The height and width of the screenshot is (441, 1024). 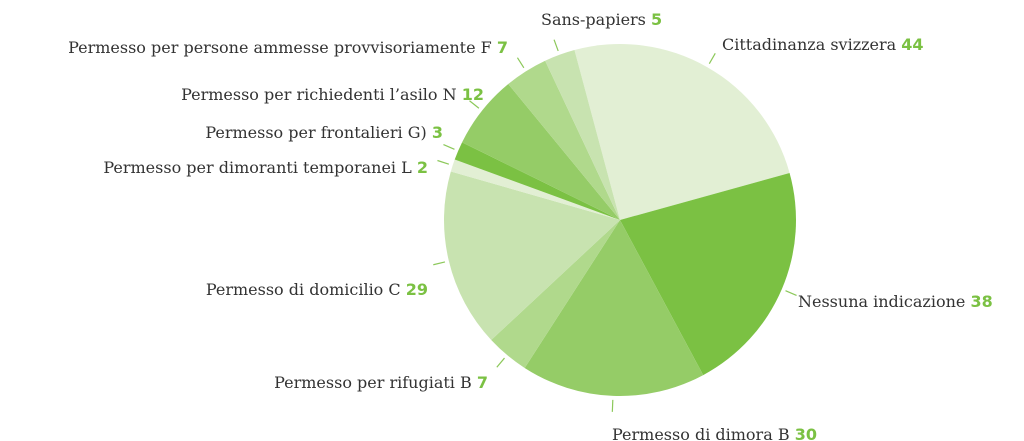 What do you see at coordinates (881, 301) in the screenshot?
I see `category-label: Nessuna indicazione` at bounding box center [881, 301].